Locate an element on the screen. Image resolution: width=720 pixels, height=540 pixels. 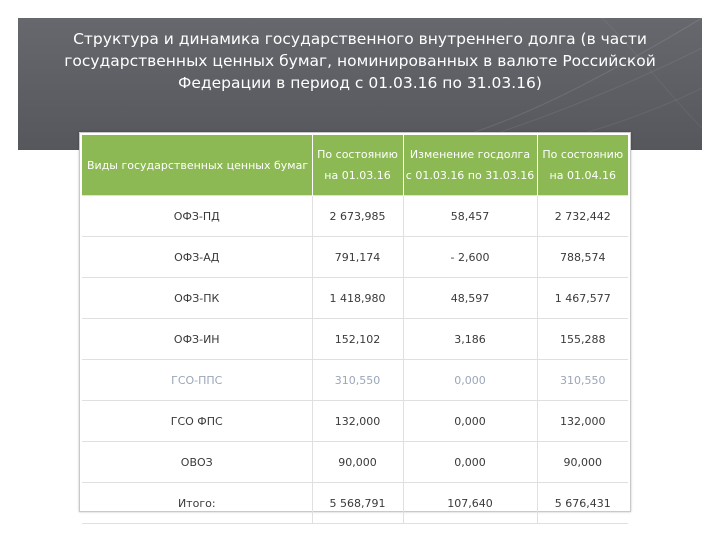
table-row: ОФЗ-ПД 2 673,985 58,457 2 732,442 is located at coordinates (355, 216).